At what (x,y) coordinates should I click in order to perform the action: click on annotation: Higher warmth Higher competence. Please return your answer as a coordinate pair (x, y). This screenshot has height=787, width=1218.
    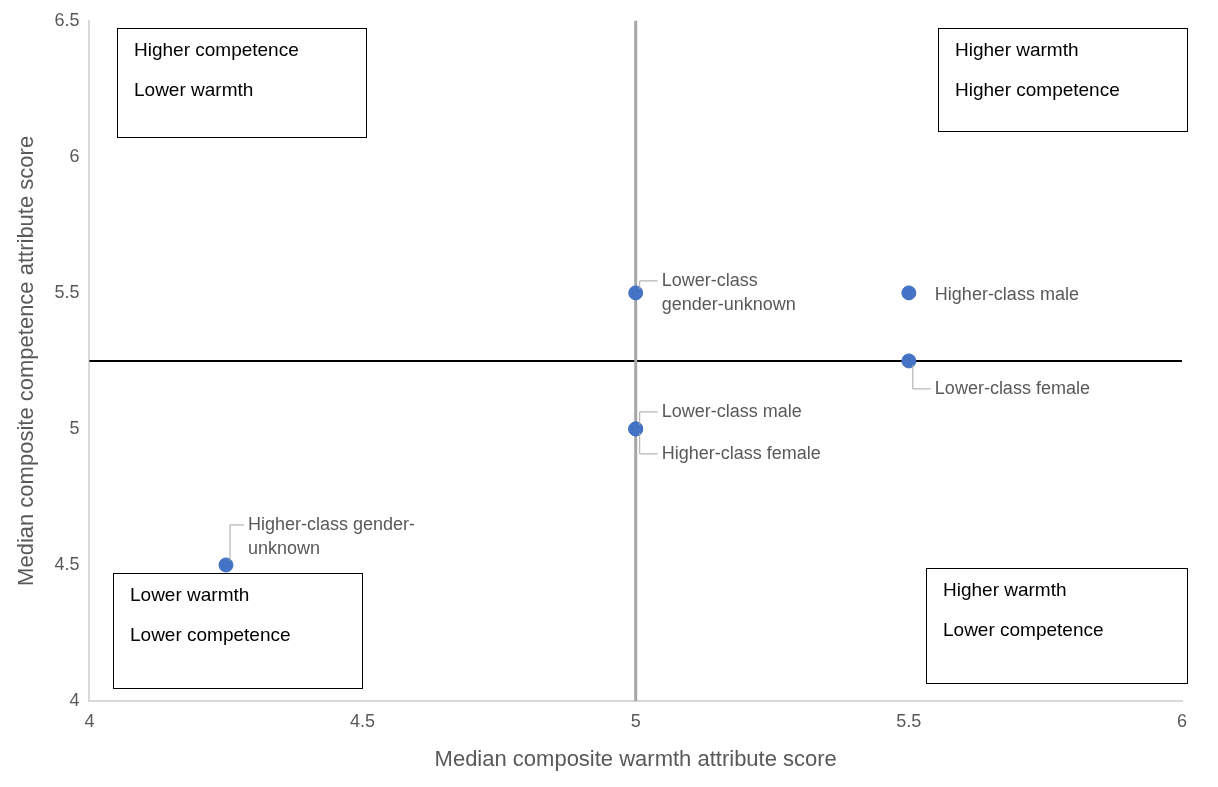
    Looking at the image, I should click on (1038, 70).